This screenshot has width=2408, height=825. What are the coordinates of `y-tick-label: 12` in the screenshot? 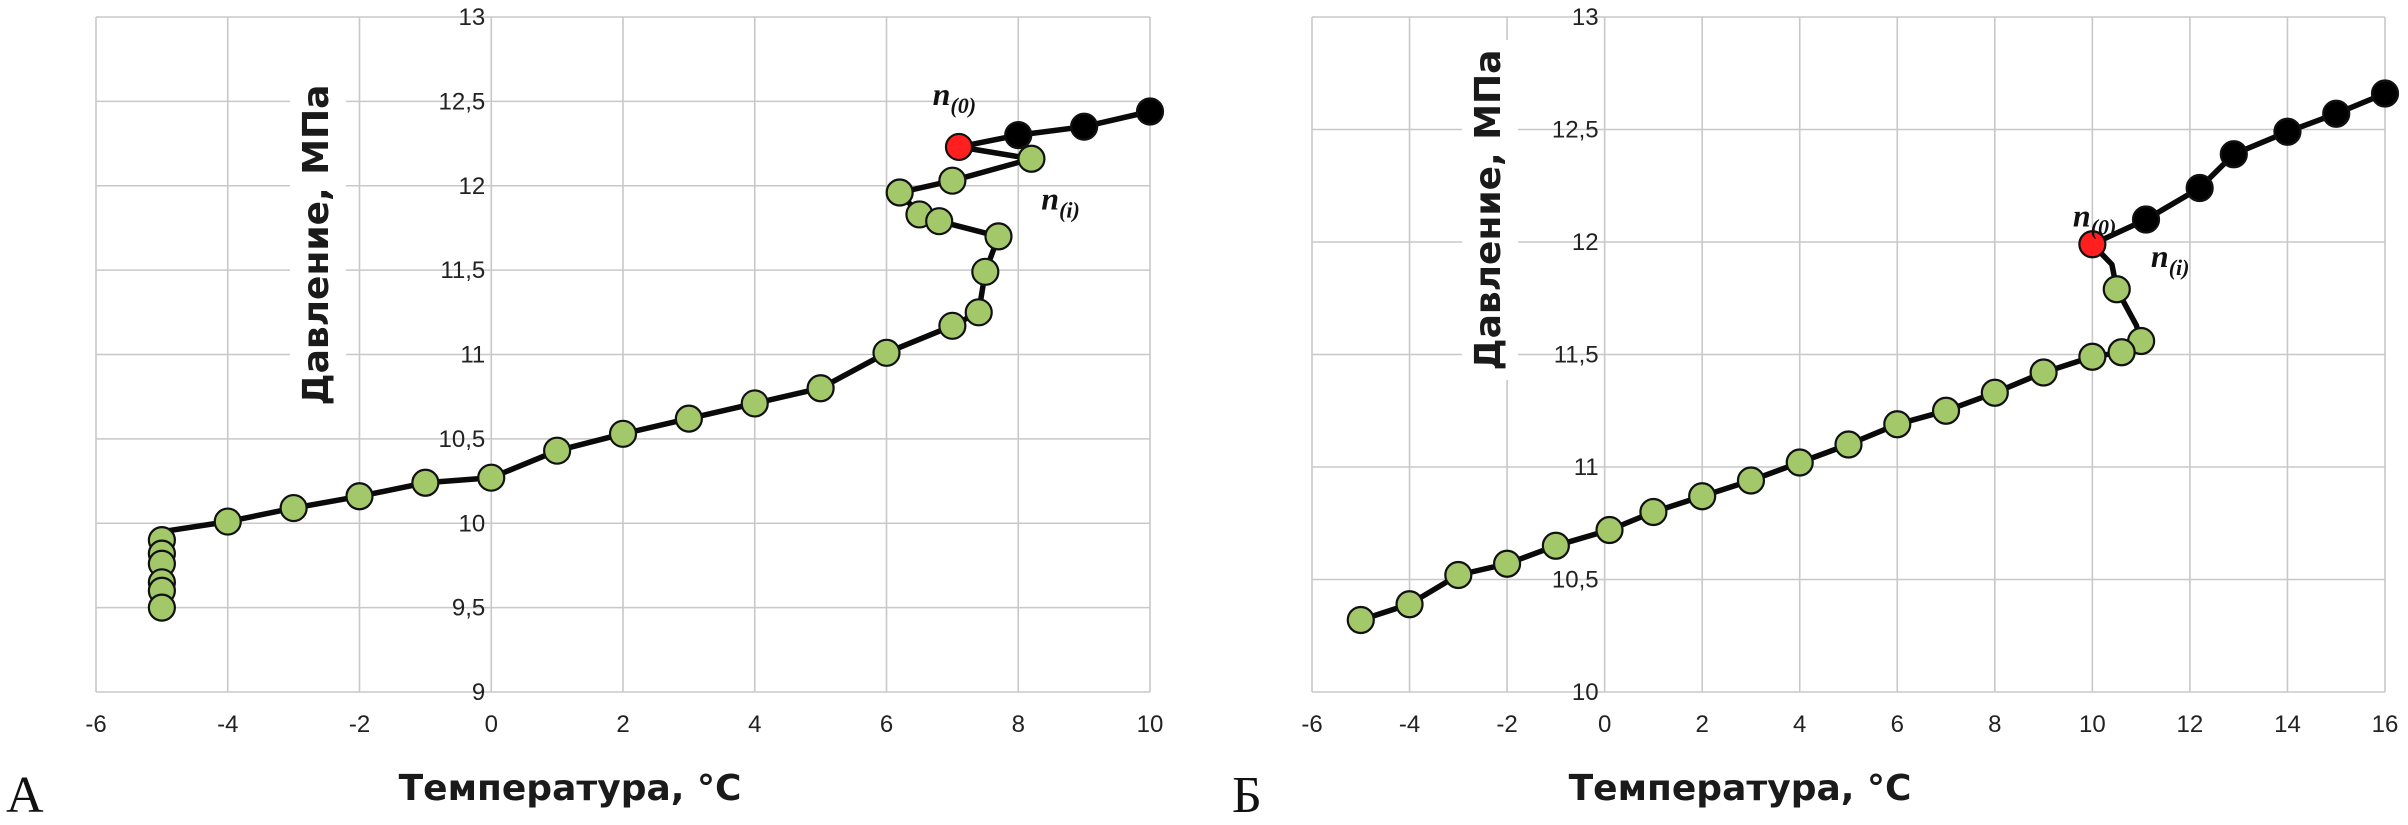 It's located at (1585, 242).